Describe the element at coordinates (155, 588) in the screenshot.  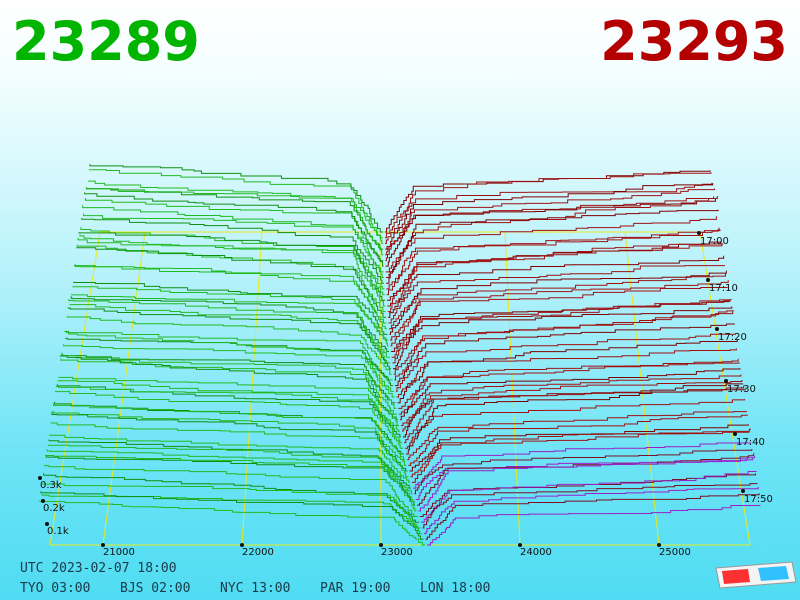
I see `city-clock: BJS 02:00` at that location.